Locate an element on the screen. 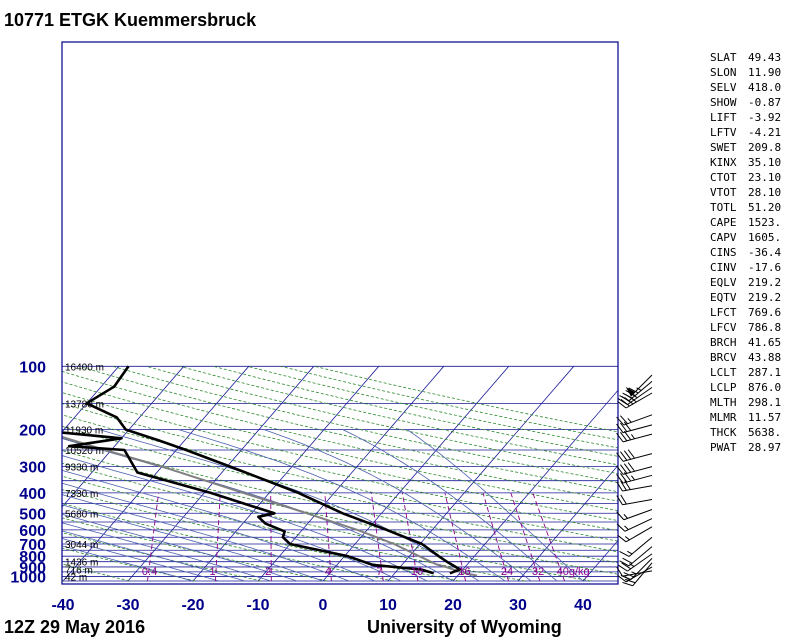 The image size is (800, 640). index-value: 209.8 is located at coordinates (765, 147).